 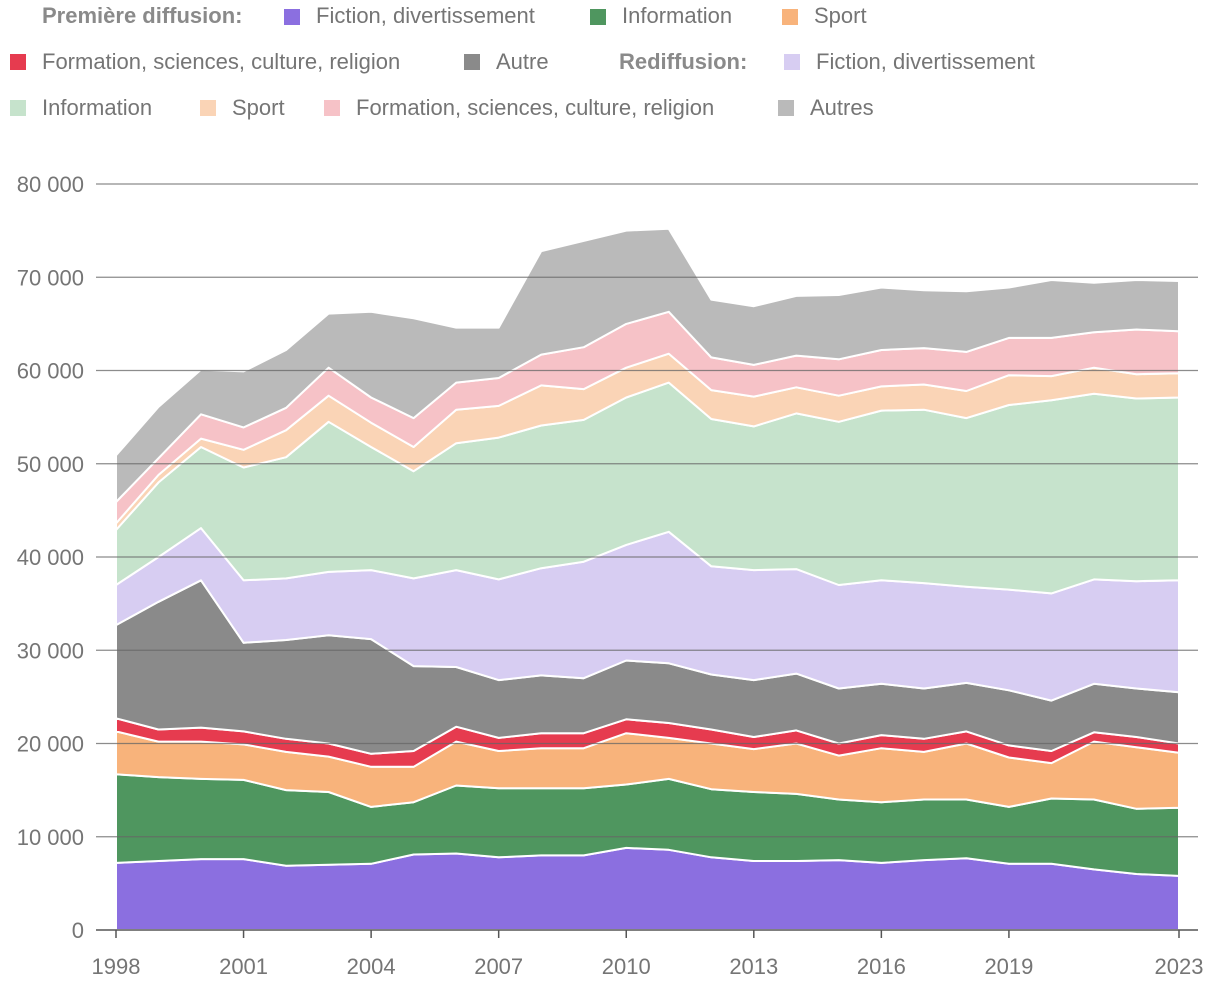 What do you see at coordinates (78, 930) in the screenshot?
I see `y-tick-label: 0` at bounding box center [78, 930].